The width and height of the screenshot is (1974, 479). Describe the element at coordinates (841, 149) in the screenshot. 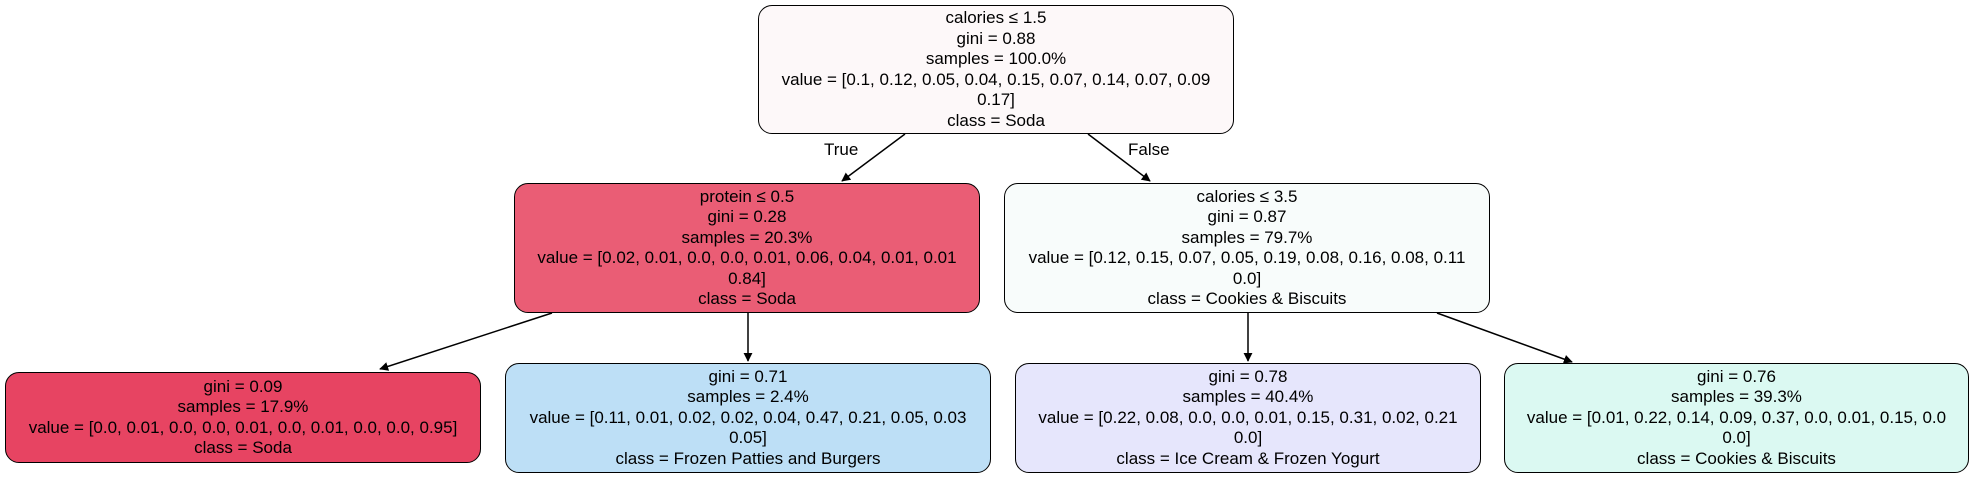

I see `edge-label-true: True` at that location.